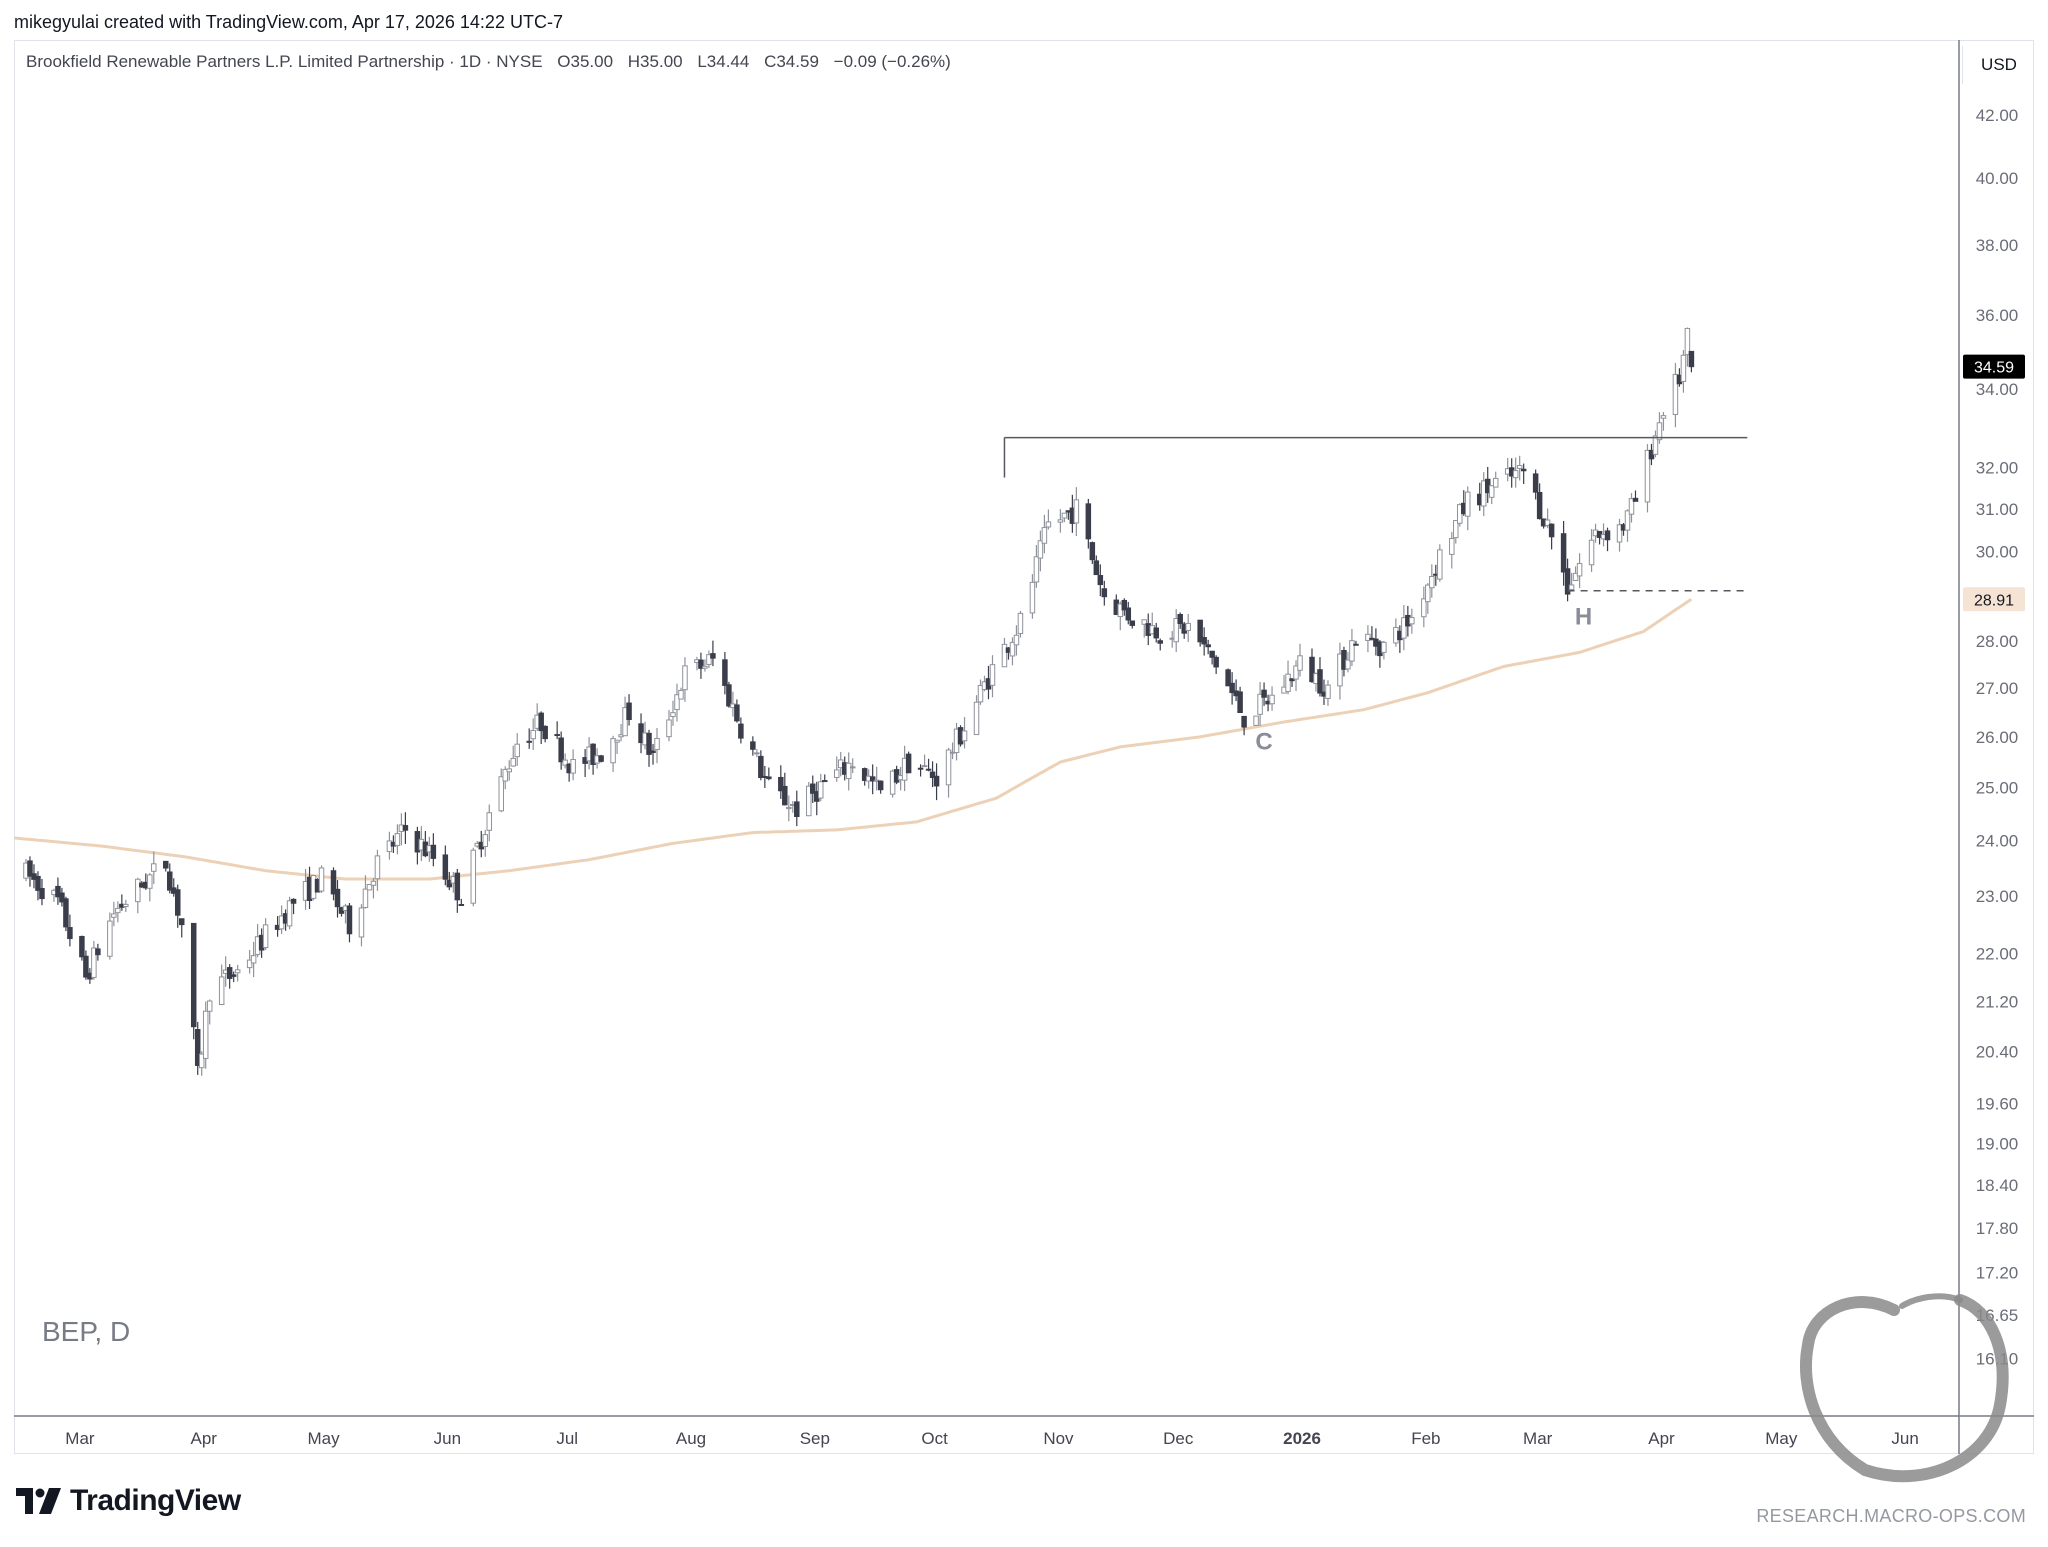 The width and height of the screenshot is (2048, 1547). What do you see at coordinates (1997, 953) in the screenshot?
I see `price-tick-label: 22.00` at bounding box center [1997, 953].